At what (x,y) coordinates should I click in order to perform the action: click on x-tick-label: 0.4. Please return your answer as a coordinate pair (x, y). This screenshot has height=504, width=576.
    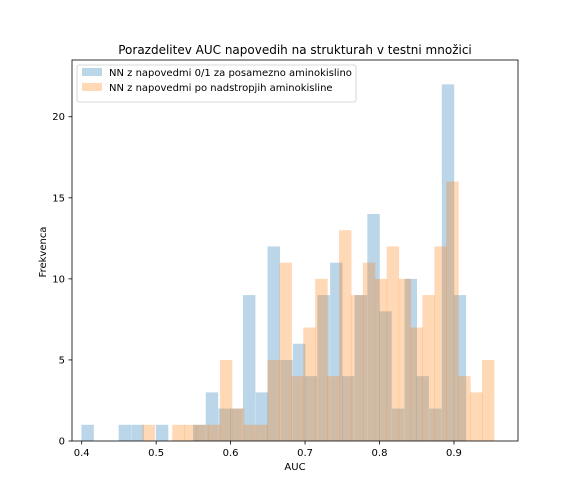
    Looking at the image, I should click on (82, 453).